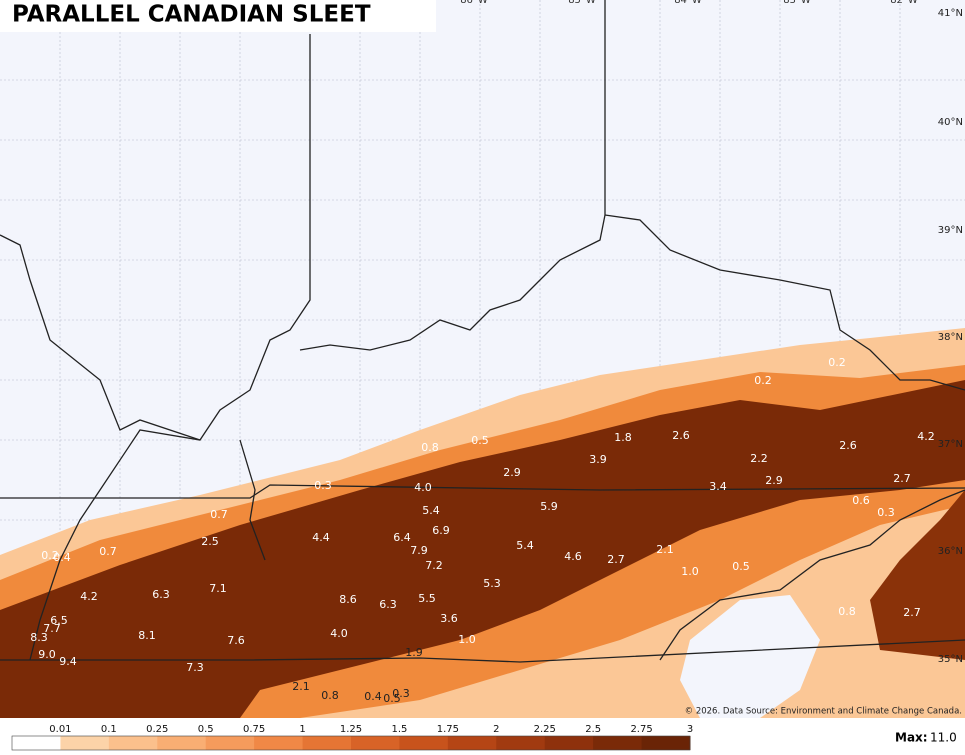  Describe the element at coordinates (688, 3) in the screenshot. I see `longitude-label: 84°W` at that location.